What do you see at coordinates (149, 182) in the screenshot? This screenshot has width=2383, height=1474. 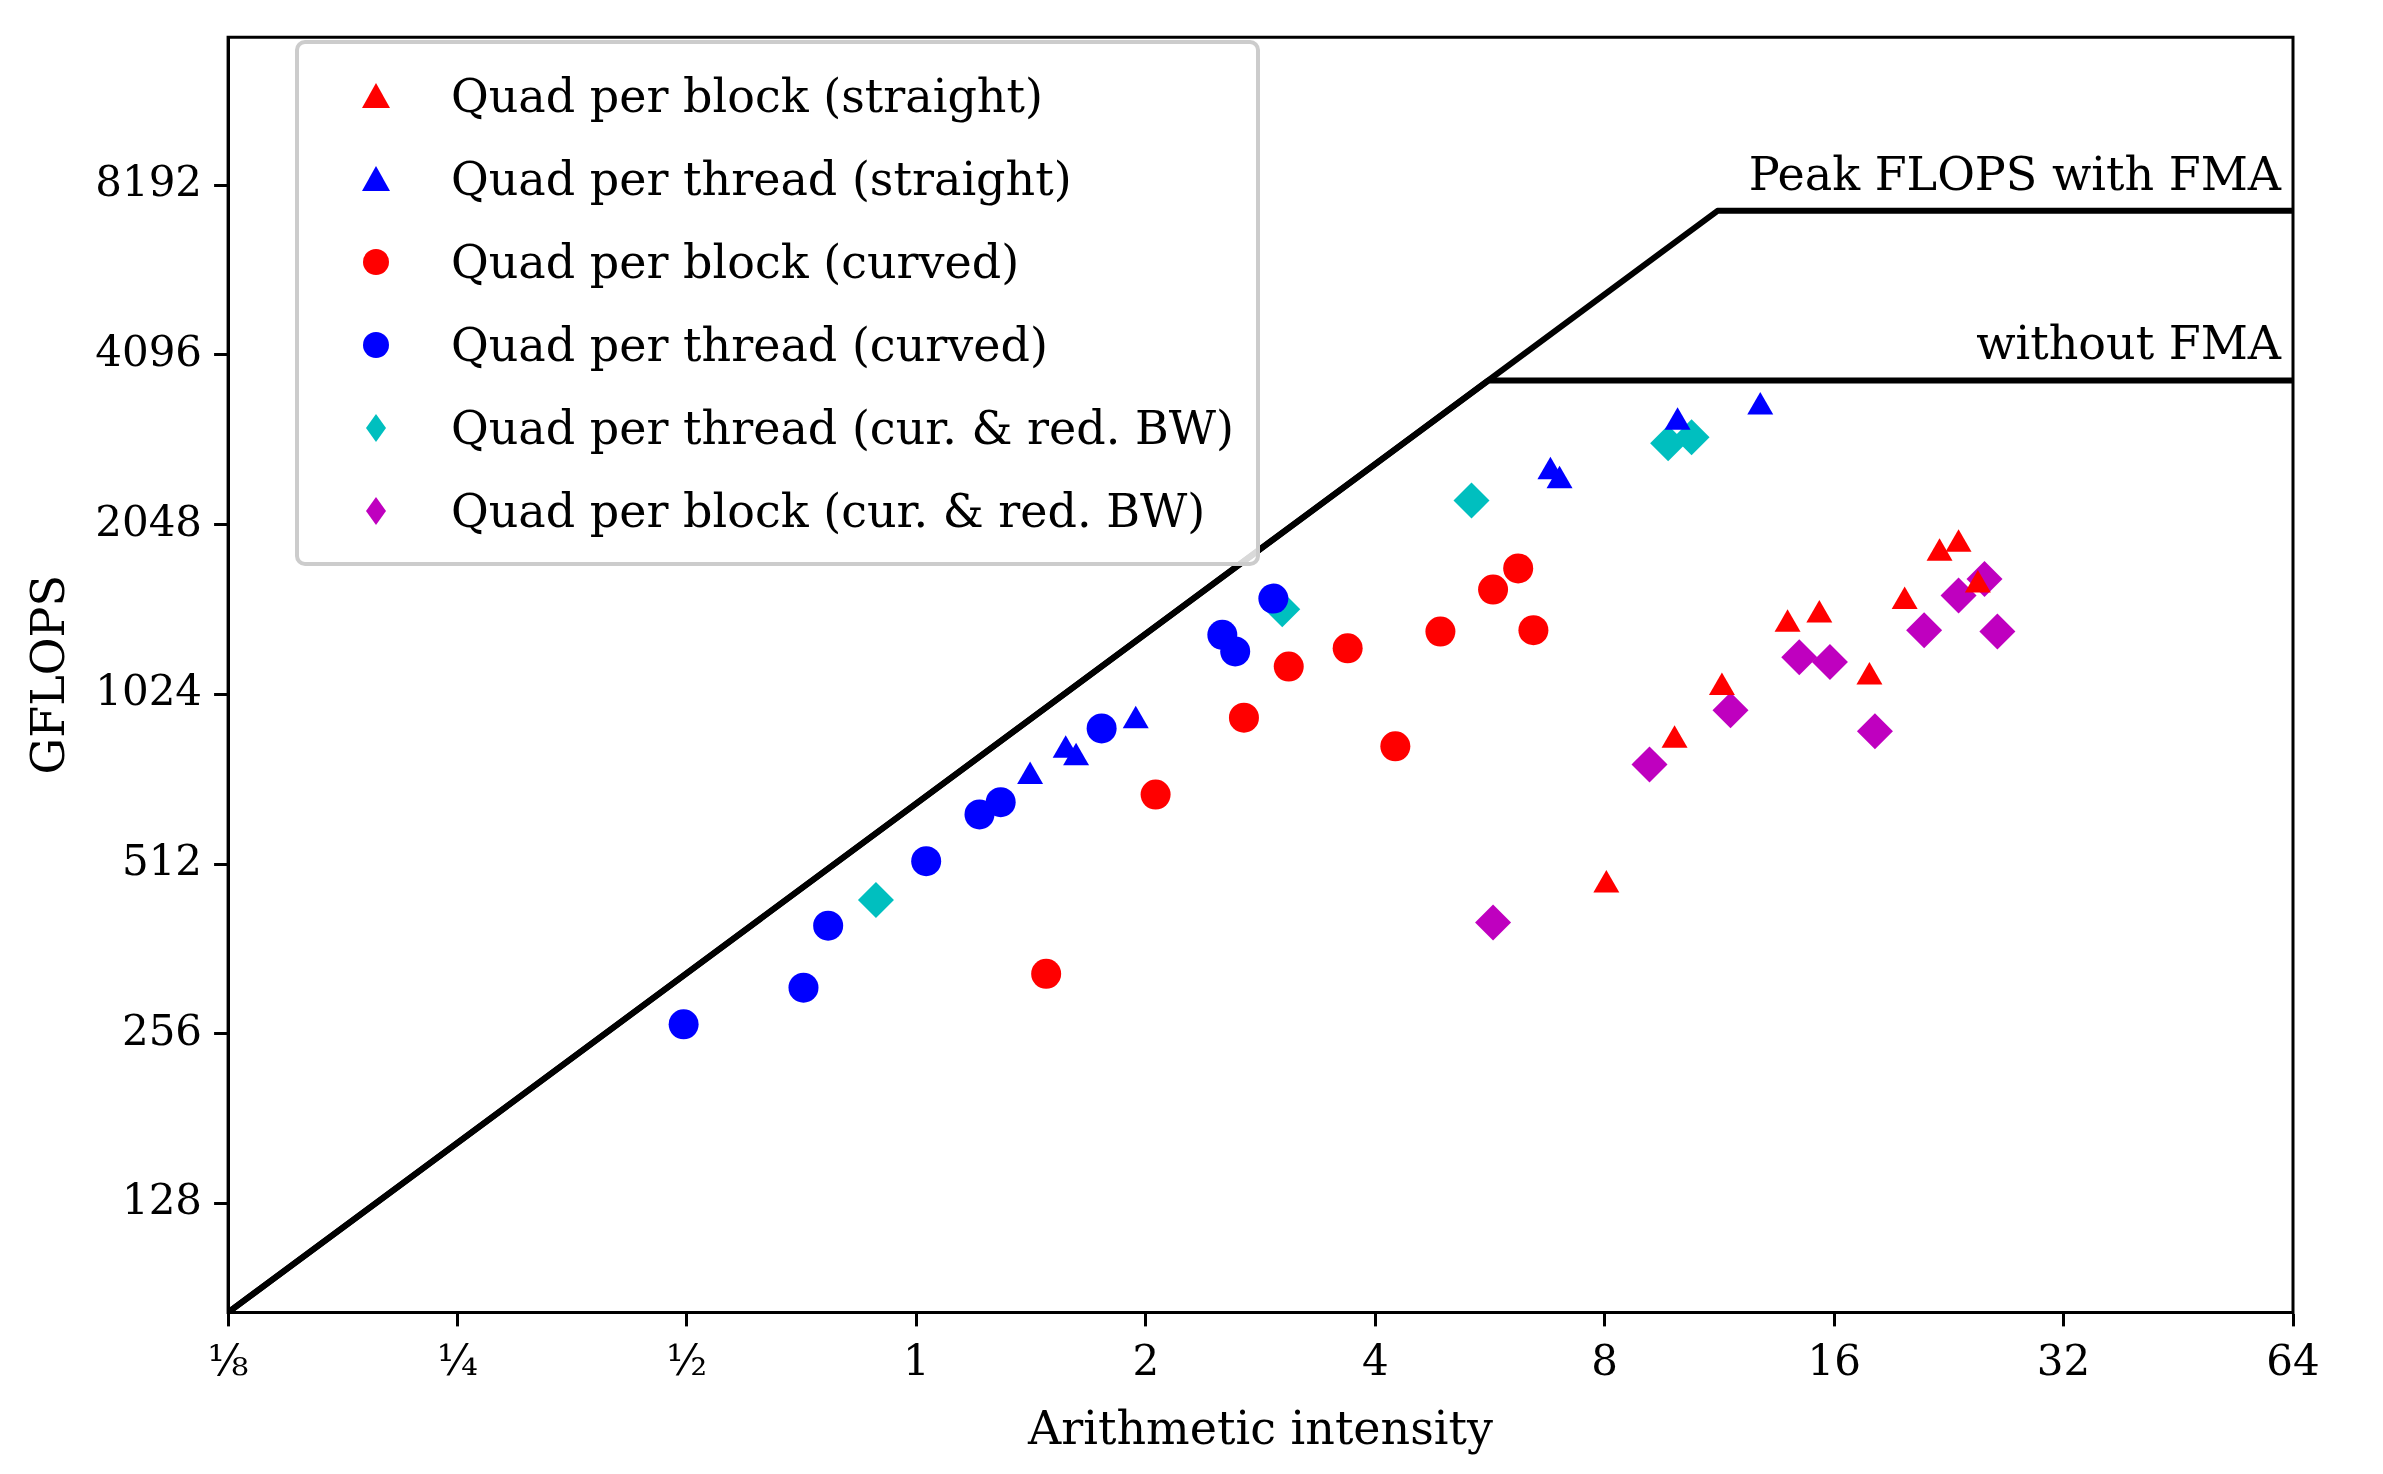 I see `y-tick-label: 8192` at bounding box center [149, 182].